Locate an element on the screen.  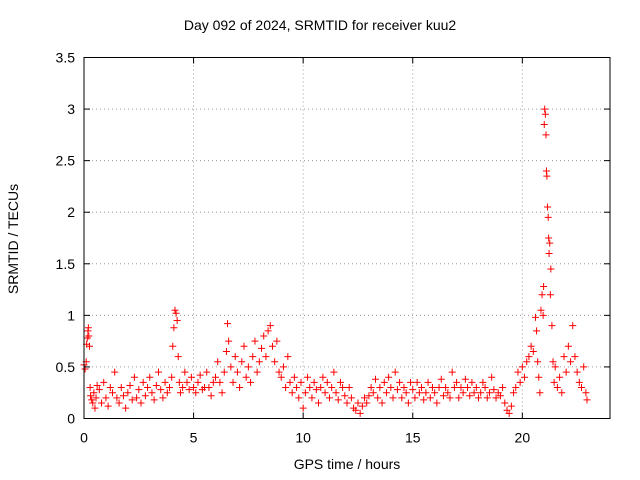
y-tick-label: 2.5 is located at coordinates (66, 161).